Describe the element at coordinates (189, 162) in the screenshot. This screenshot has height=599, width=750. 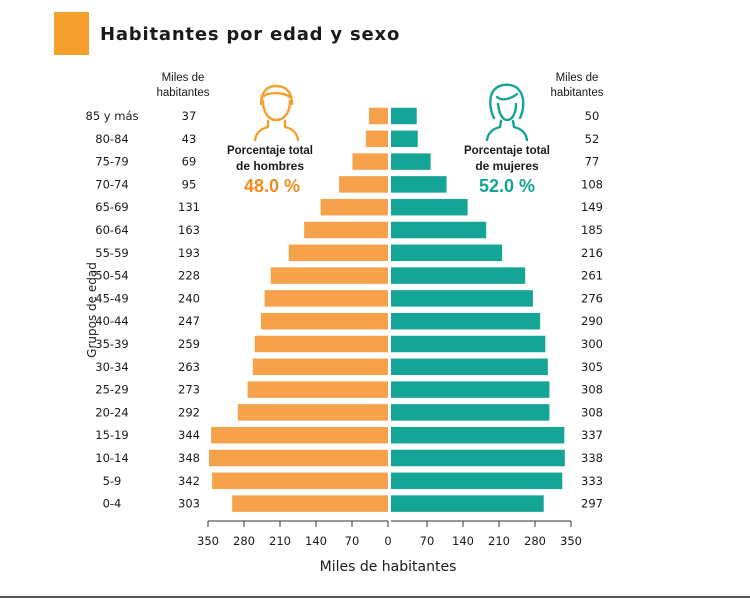
I see `value-label-men: 69` at that location.